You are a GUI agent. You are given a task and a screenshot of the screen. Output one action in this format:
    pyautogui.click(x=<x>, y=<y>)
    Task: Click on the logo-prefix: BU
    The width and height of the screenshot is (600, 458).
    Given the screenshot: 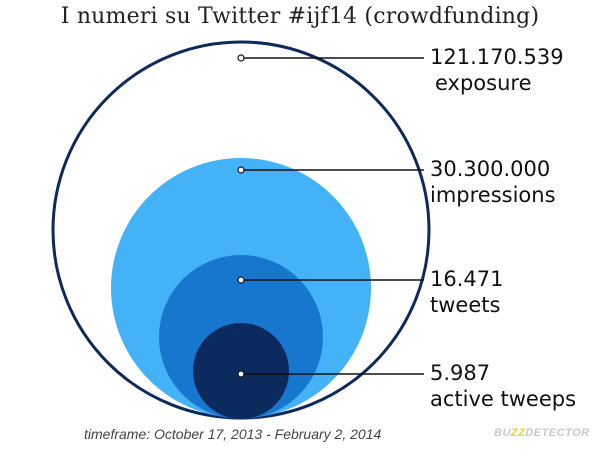 What is the action you would take?
    pyautogui.click(x=502, y=433)
    